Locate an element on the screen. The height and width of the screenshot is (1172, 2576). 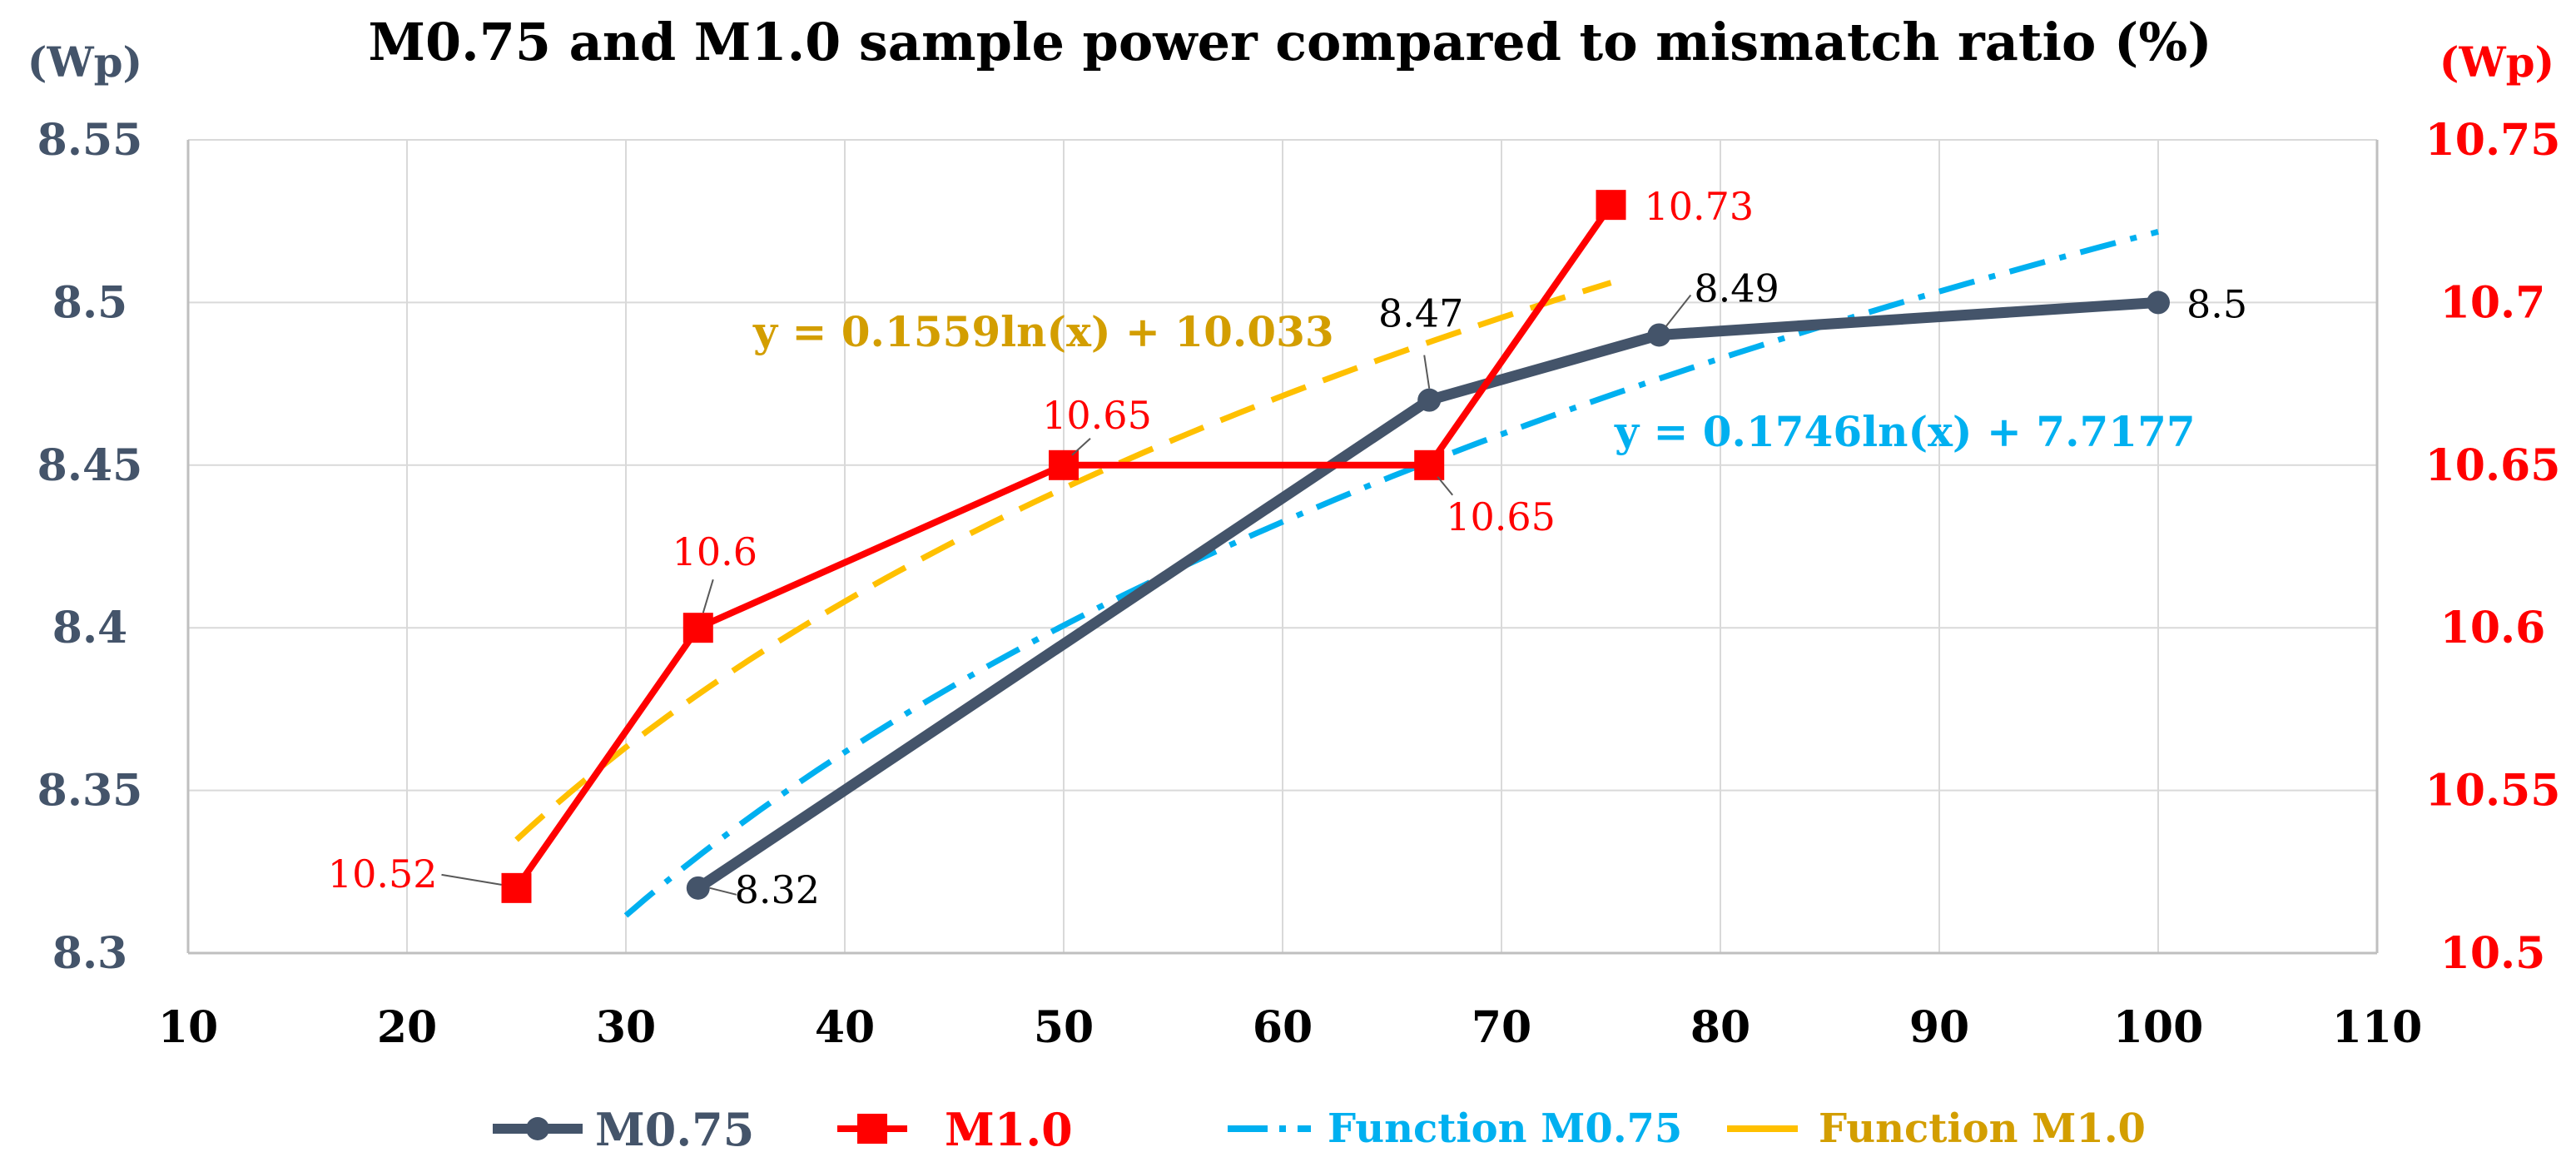
data-label-m075: 8.49 is located at coordinates (1737, 288).